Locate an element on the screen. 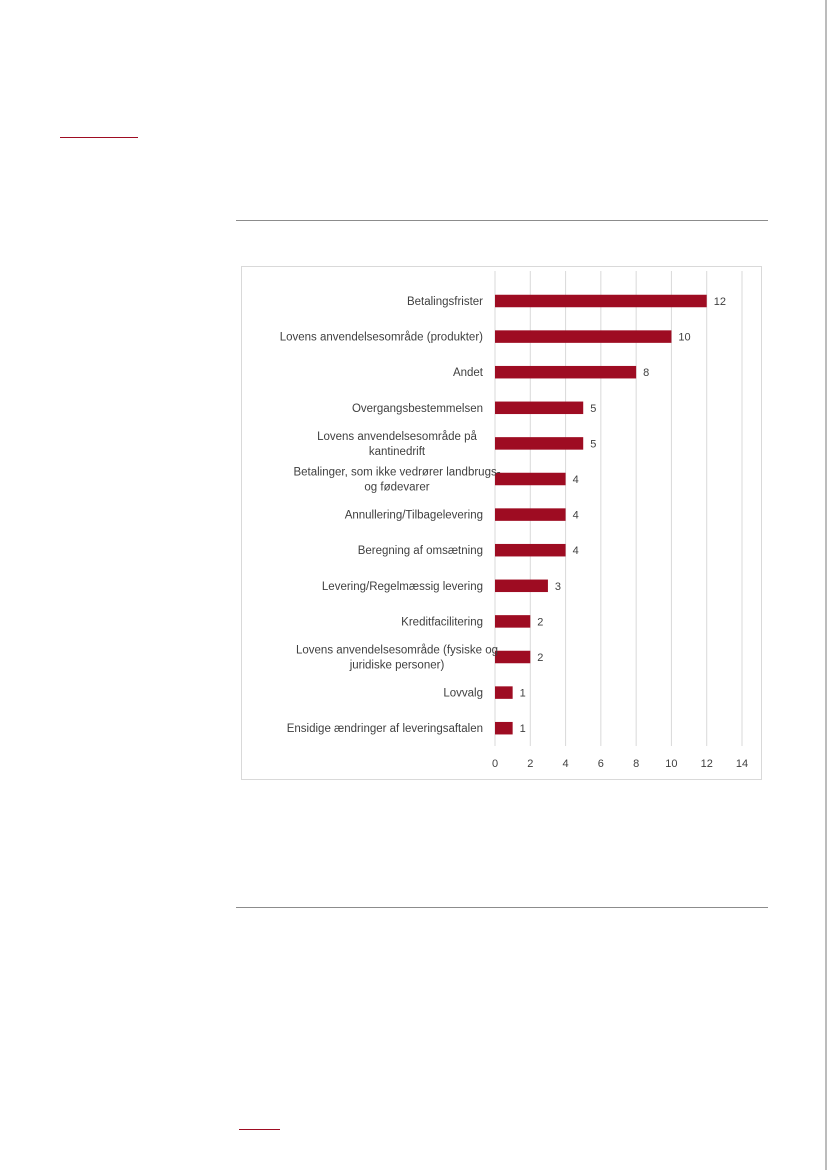 The image size is (827, 1170). footer-accent-rule is located at coordinates (259, 1129).